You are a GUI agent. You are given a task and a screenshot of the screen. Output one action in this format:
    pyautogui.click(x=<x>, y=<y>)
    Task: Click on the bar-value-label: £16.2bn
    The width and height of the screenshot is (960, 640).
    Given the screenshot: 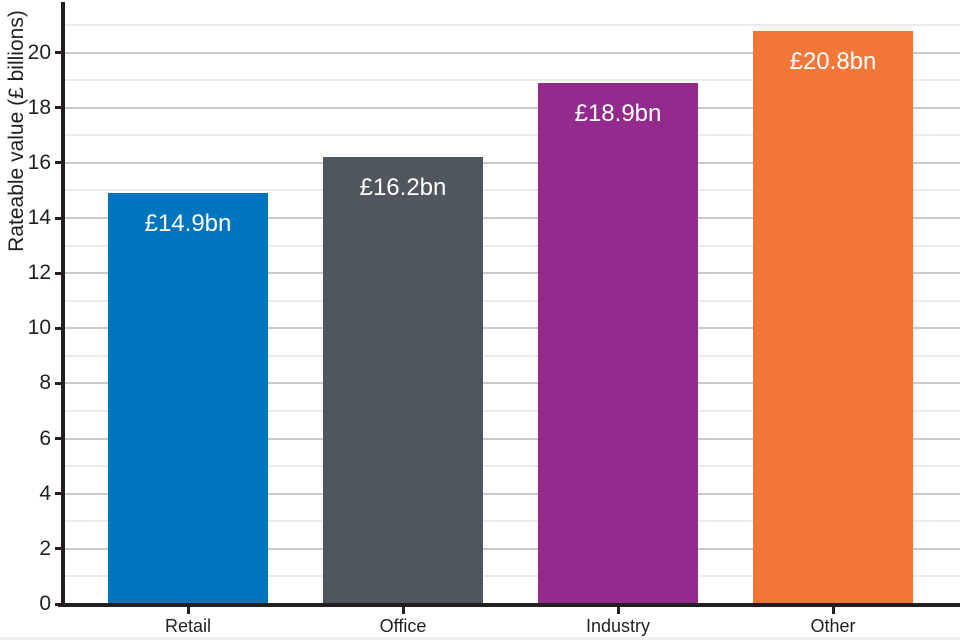 What is the action you would take?
    pyautogui.click(x=403, y=188)
    